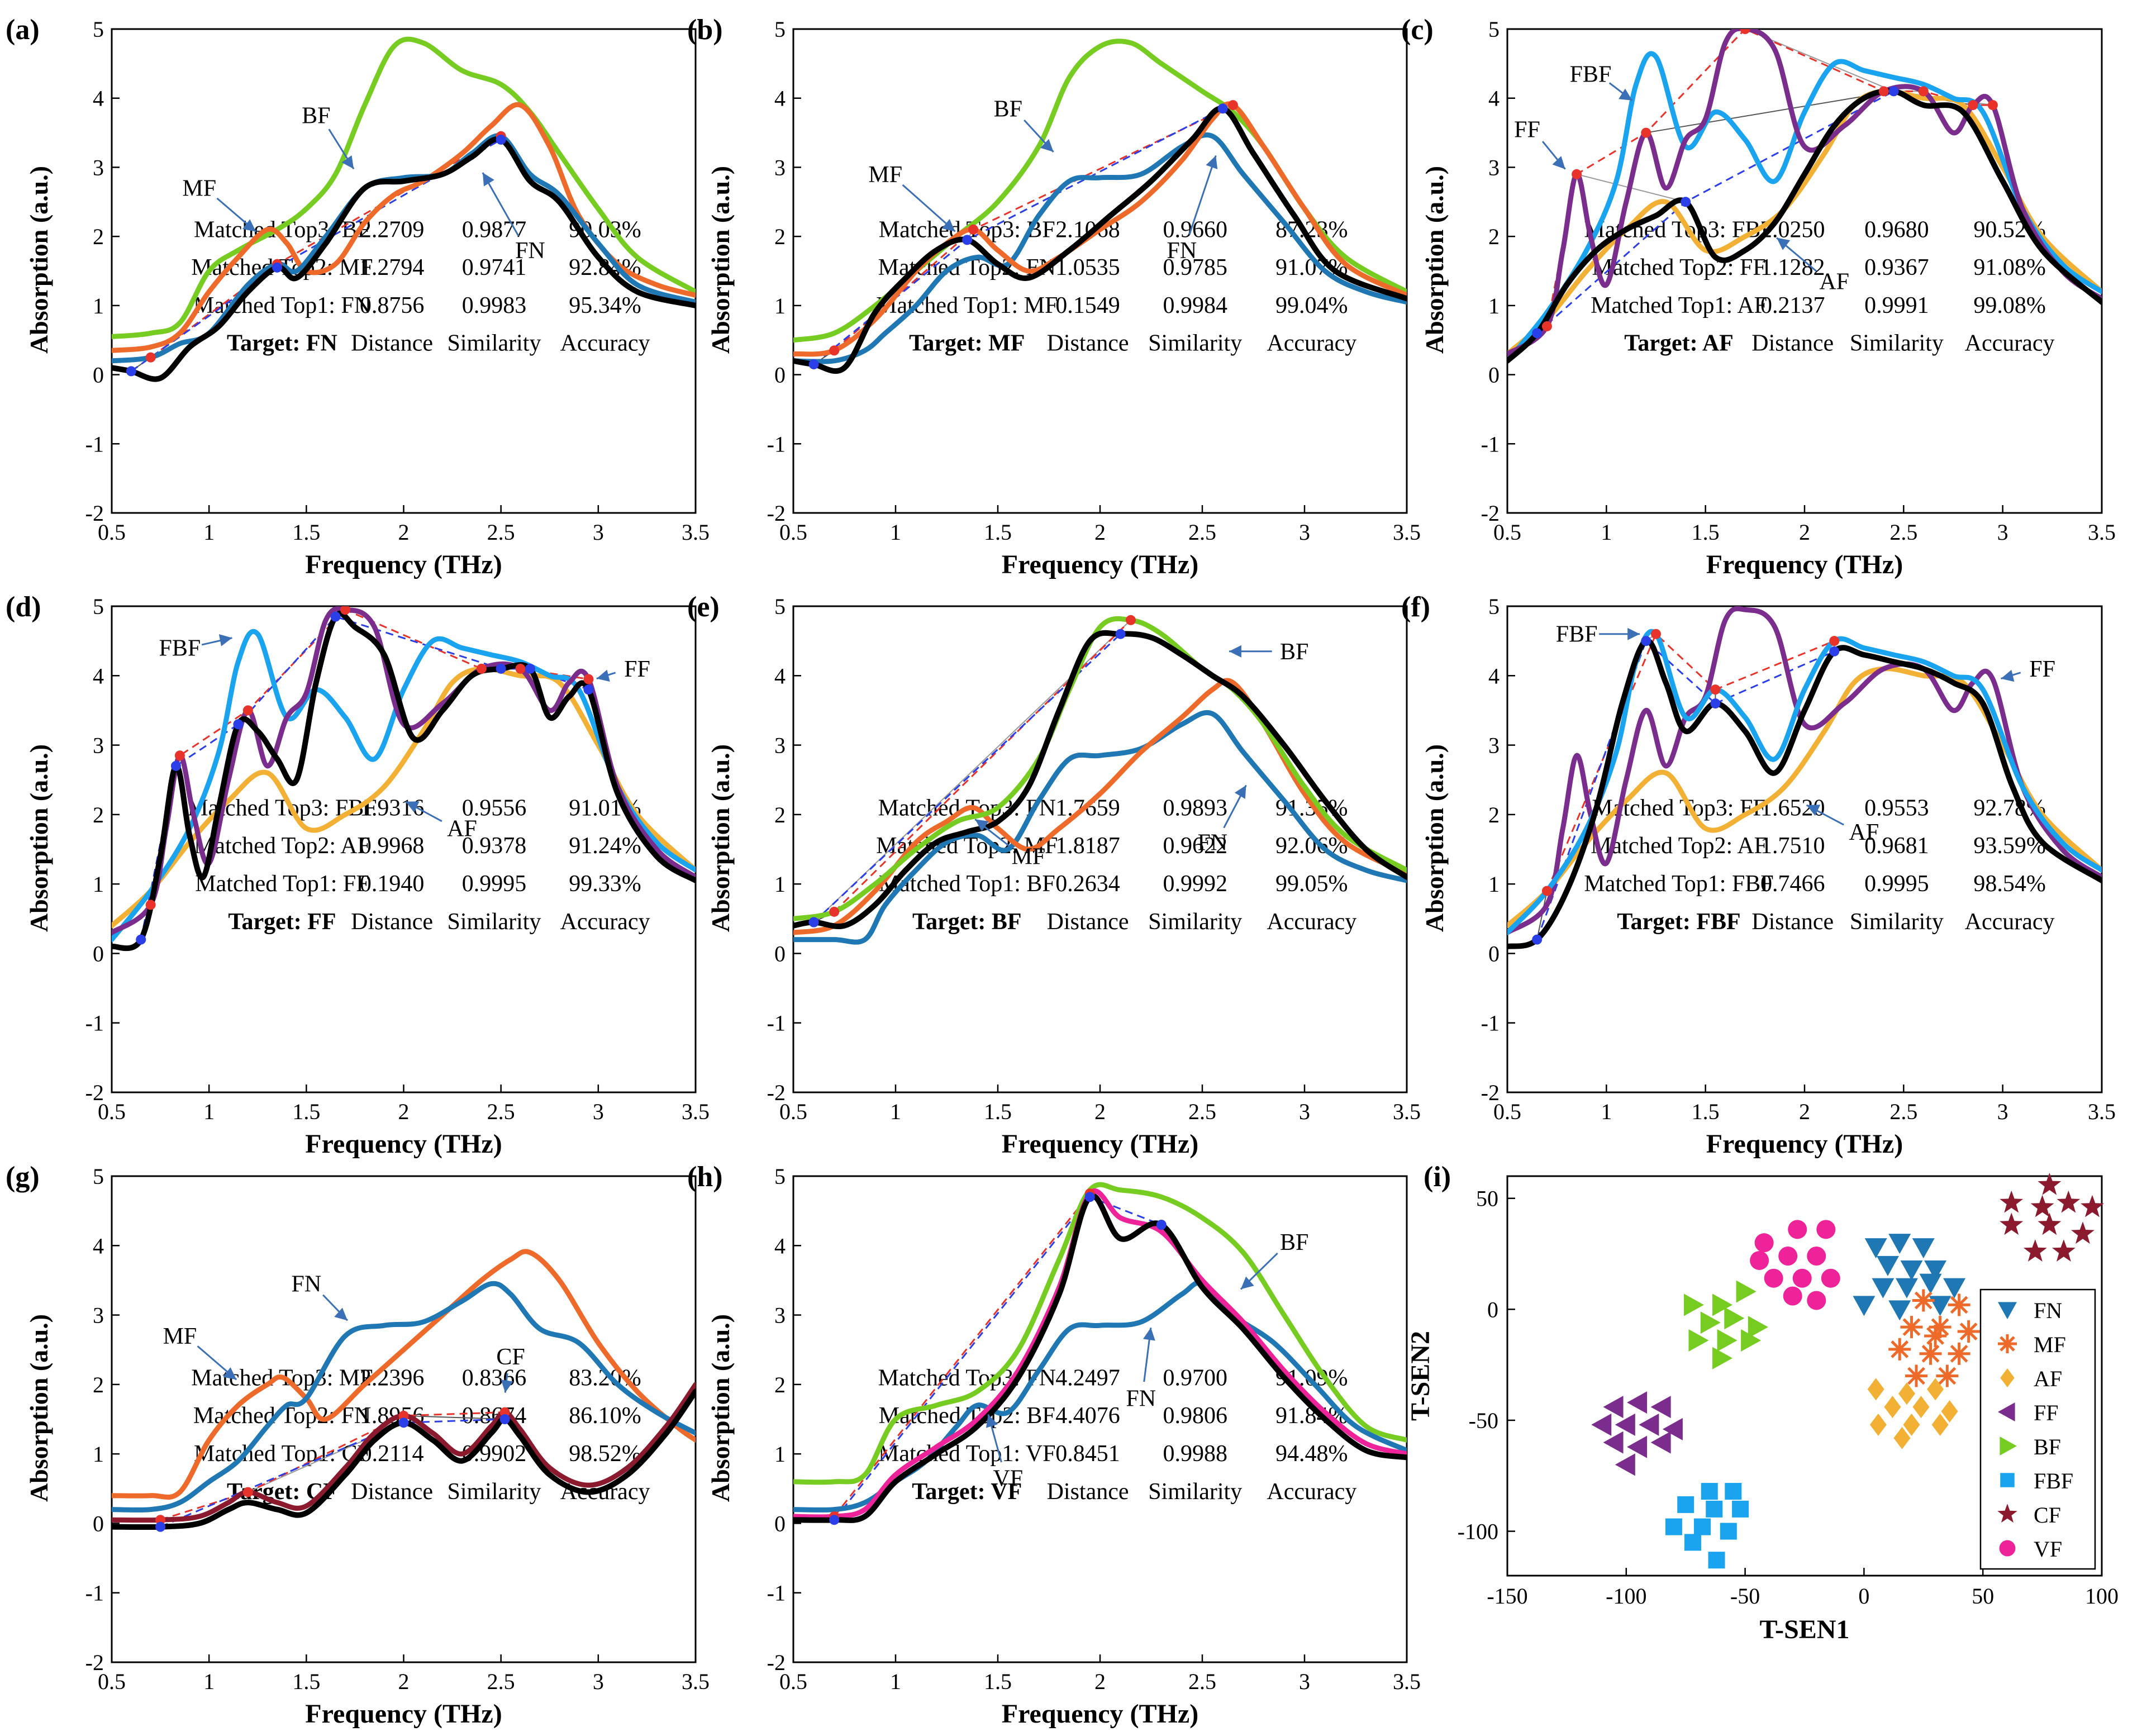  What do you see at coordinates (605, 305) in the screenshot?
I see `table-accuracy: 95.34%` at bounding box center [605, 305].